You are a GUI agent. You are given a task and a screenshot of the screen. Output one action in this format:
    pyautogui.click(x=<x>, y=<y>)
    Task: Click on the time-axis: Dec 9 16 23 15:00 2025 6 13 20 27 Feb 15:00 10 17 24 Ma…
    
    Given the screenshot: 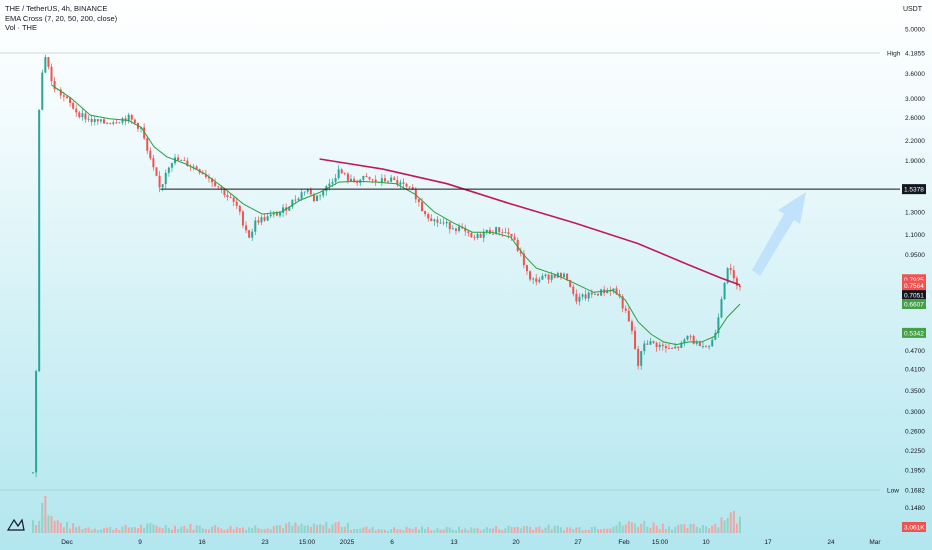 What is the action you would take?
    pyautogui.click(x=471, y=542)
    